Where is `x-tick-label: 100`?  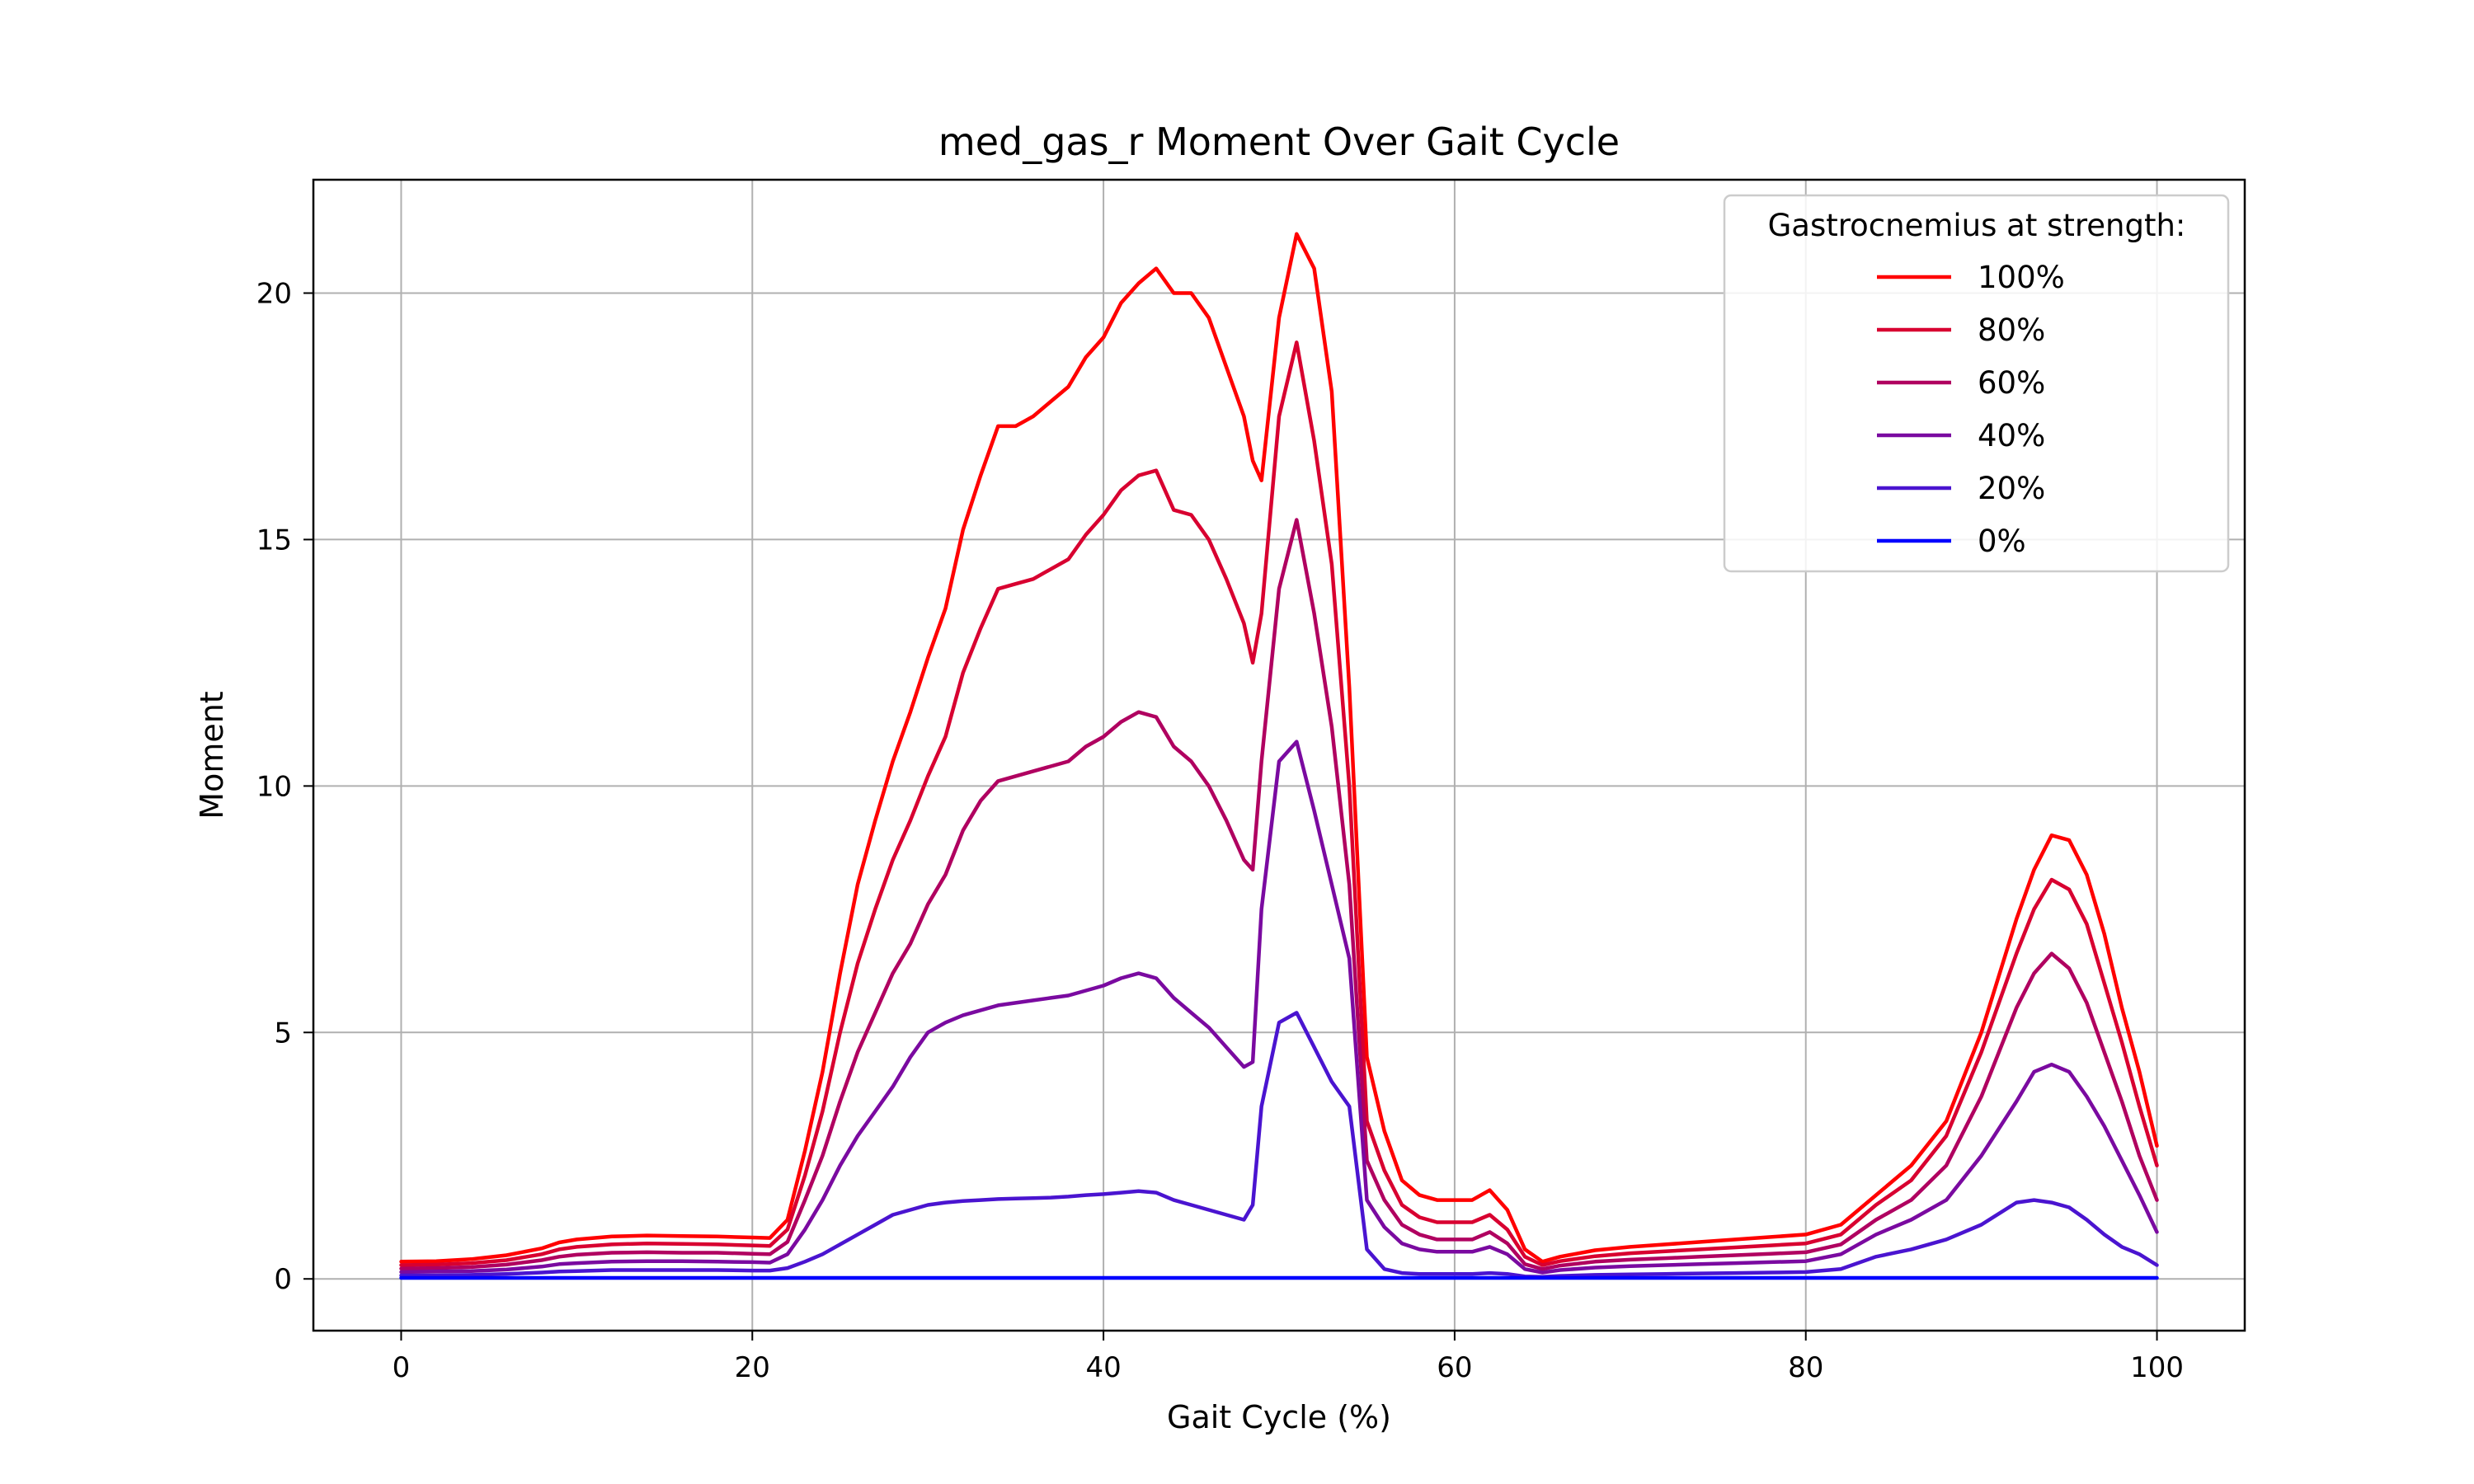 x-tick-label: 100 is located at coordinates (2157, 1367).